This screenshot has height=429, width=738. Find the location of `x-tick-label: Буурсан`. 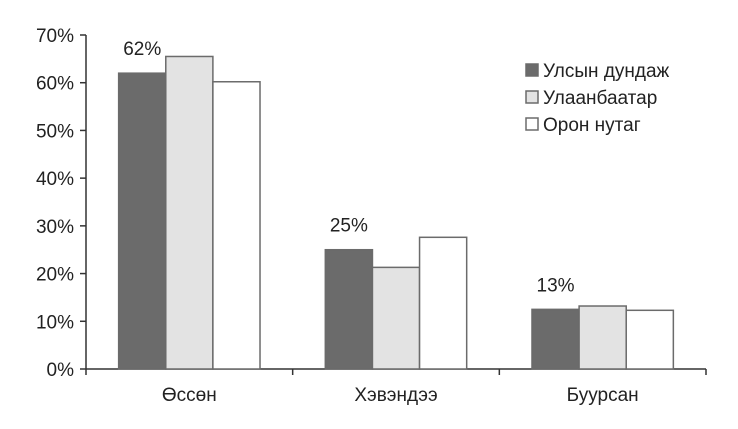

x-tick-label: Буурсан is located at coordinates (603, 395).